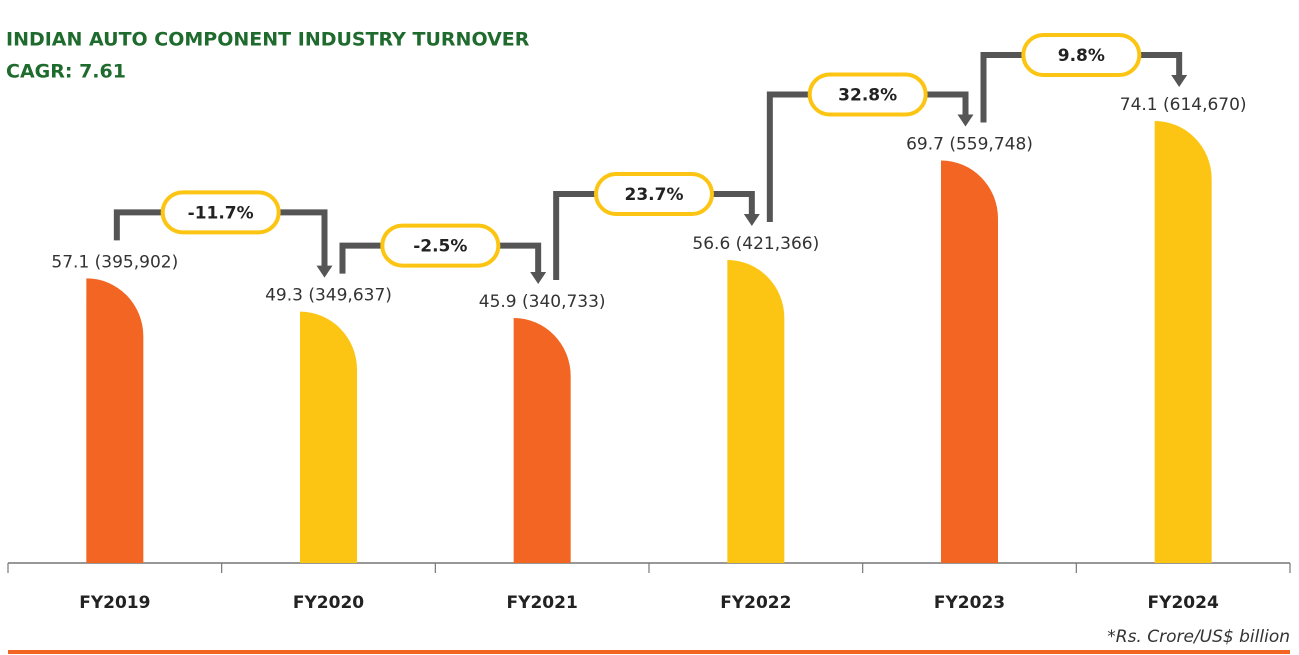  I want to click on x-tick-label: FY2024, so click(1183, 603).